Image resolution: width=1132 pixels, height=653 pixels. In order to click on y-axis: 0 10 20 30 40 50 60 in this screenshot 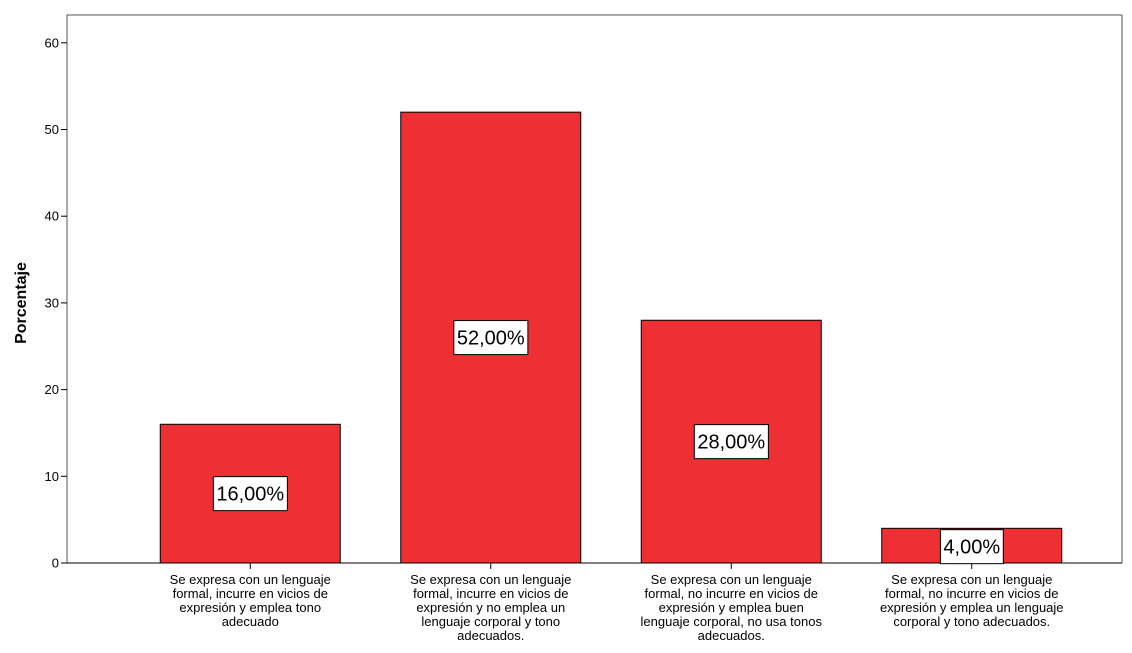, I will do `click(56, 303)`.